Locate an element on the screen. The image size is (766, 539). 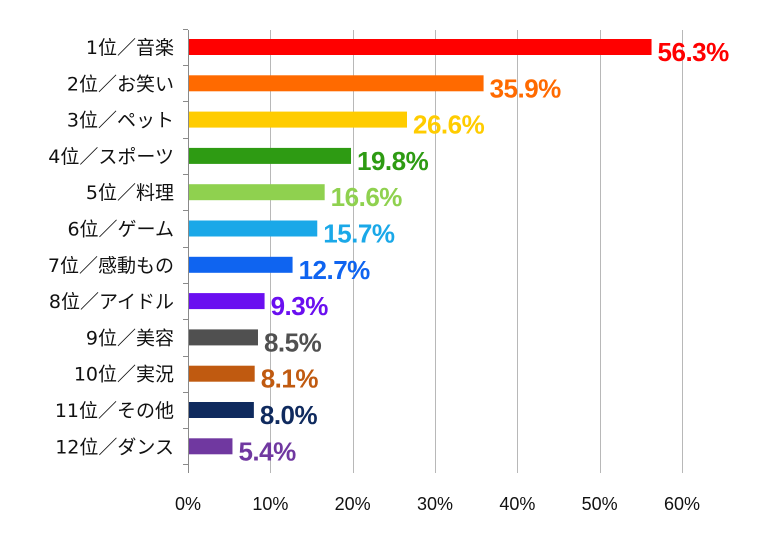
category-label: 1位／音楽 is located at coordinates (130, 48).